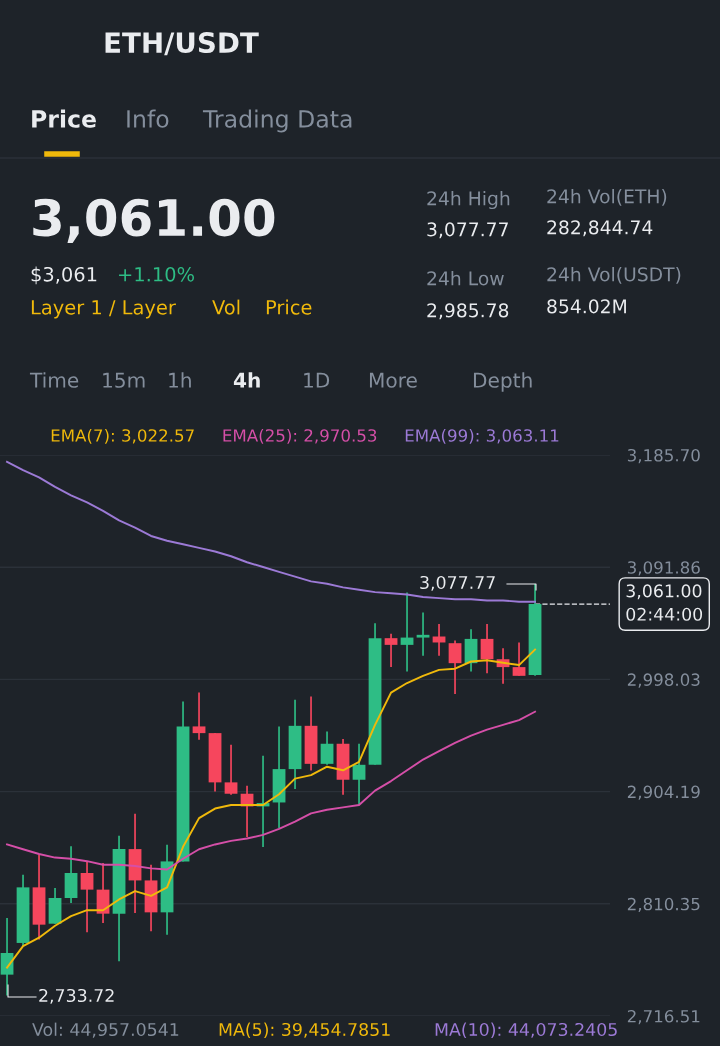 The image size is (720, 1046). I want to click on text: 24h High, so click(468, 200).